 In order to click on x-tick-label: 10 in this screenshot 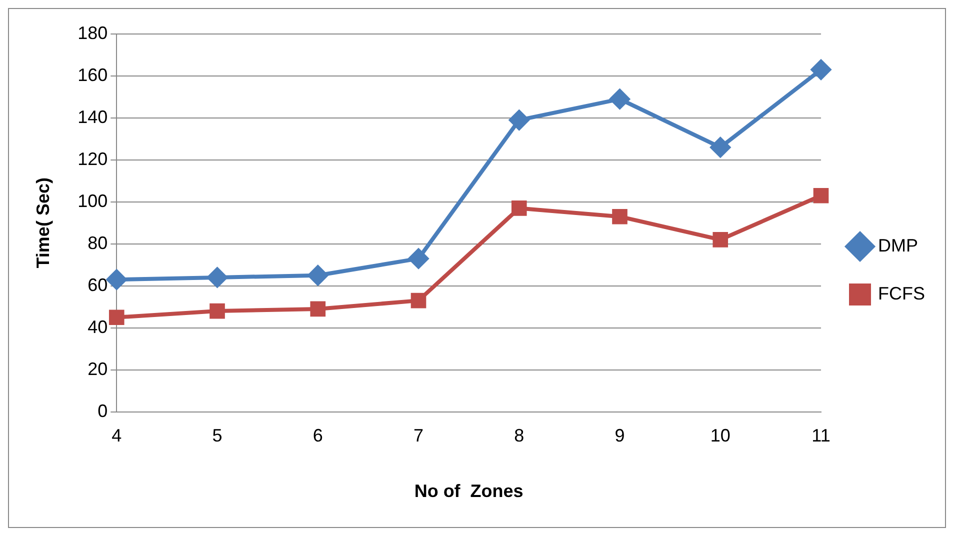, I will do `click(720, 436)`.